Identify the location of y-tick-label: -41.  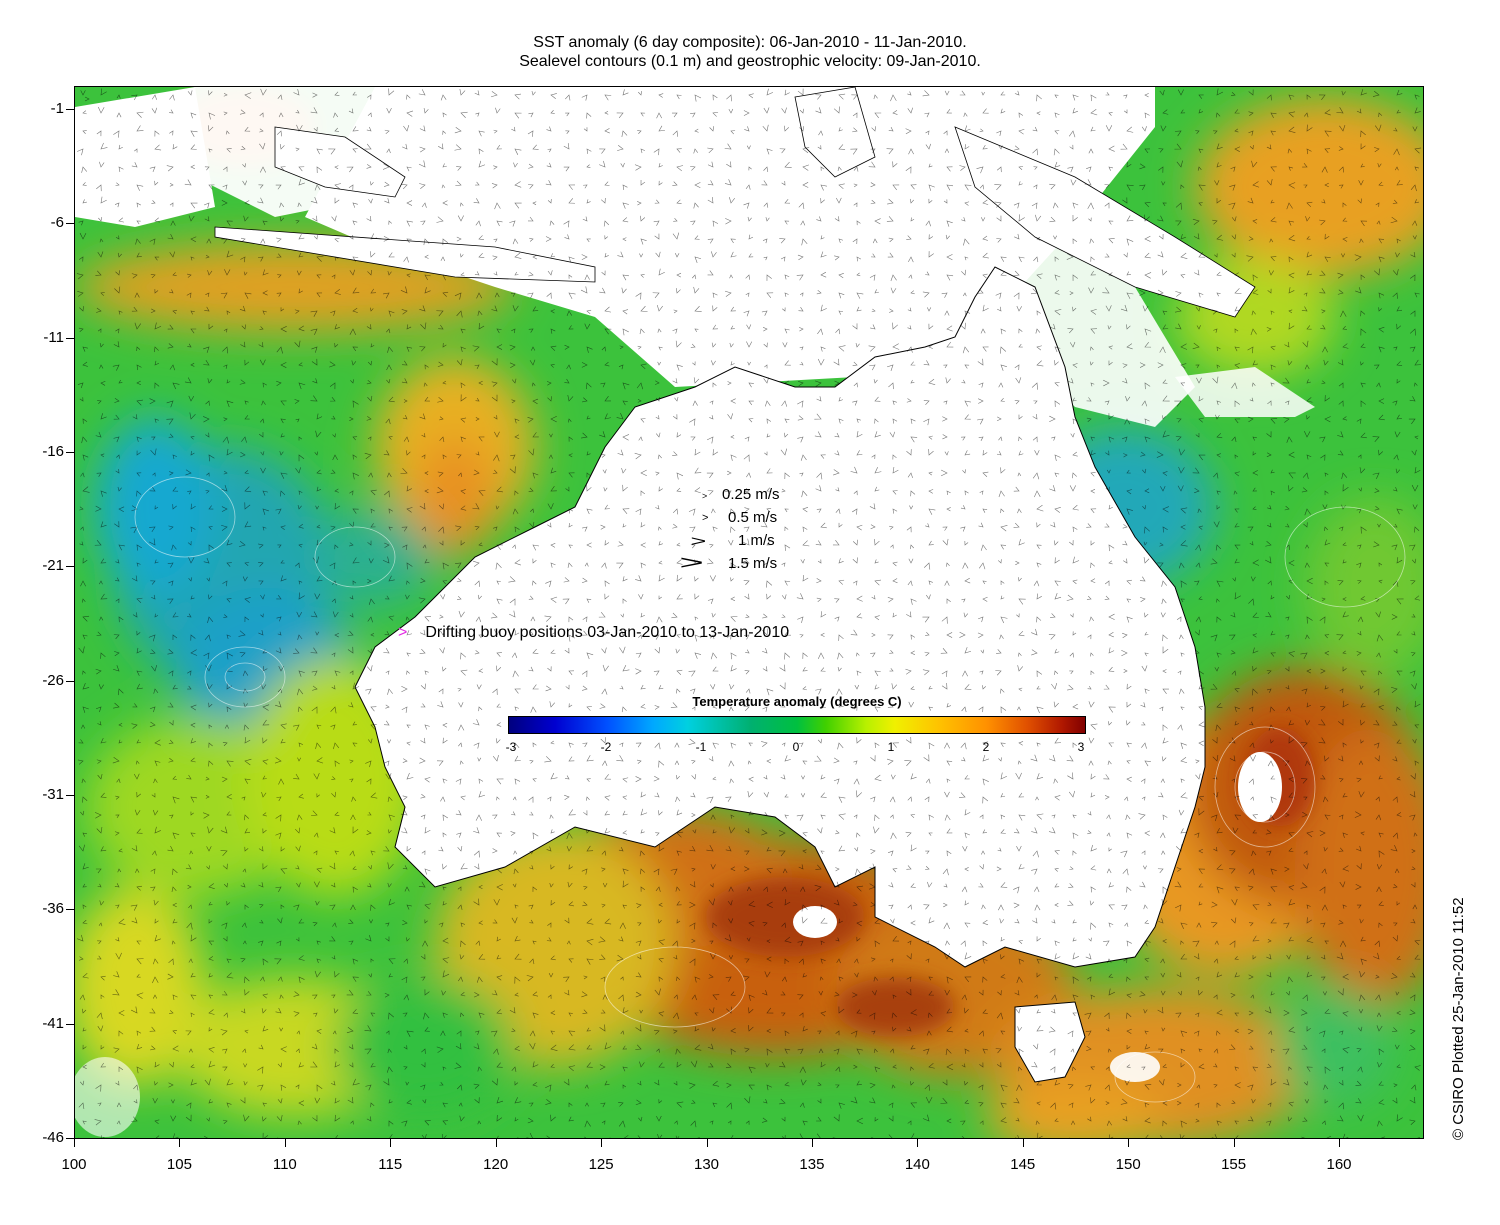
(53, 1023).